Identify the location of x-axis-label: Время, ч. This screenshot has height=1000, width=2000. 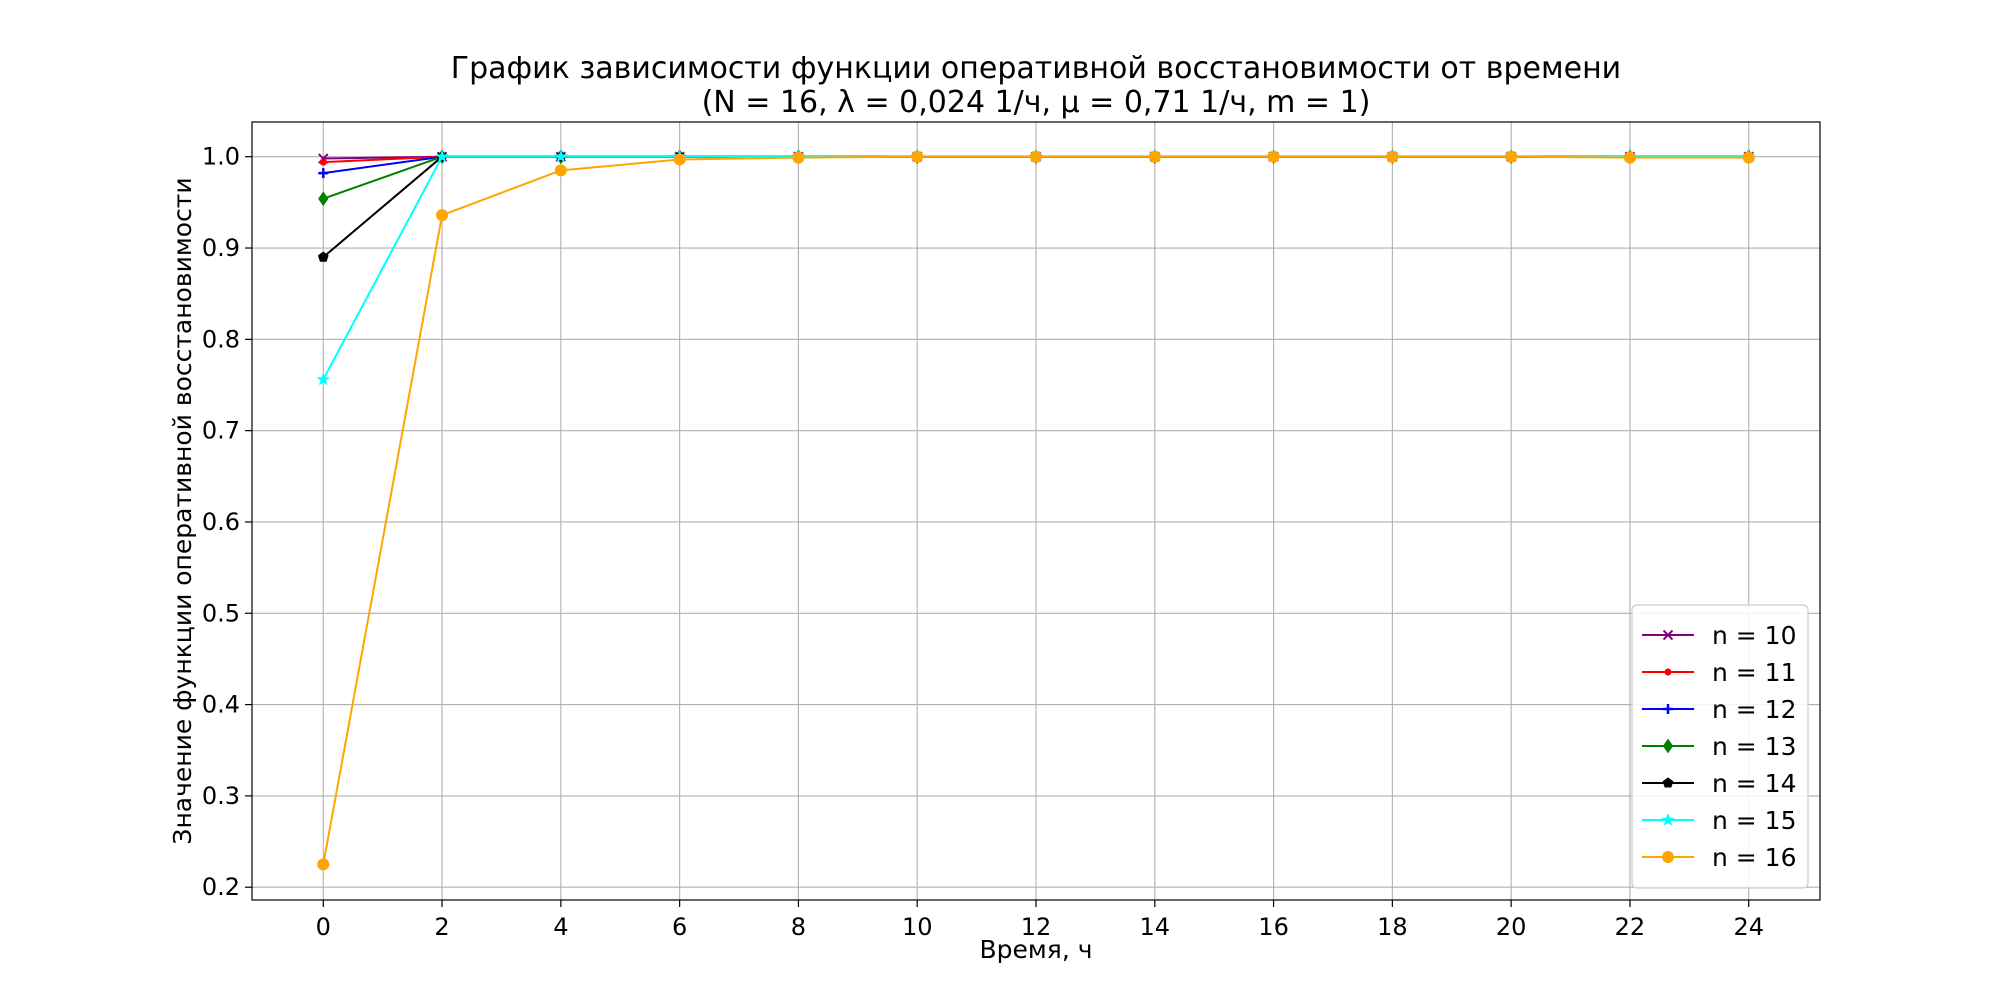
(1036, 949).